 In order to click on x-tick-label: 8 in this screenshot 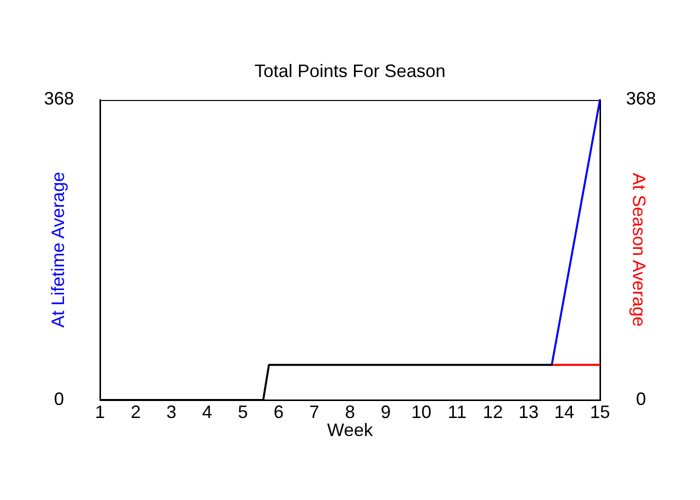, I will do `click(350, 412)`.